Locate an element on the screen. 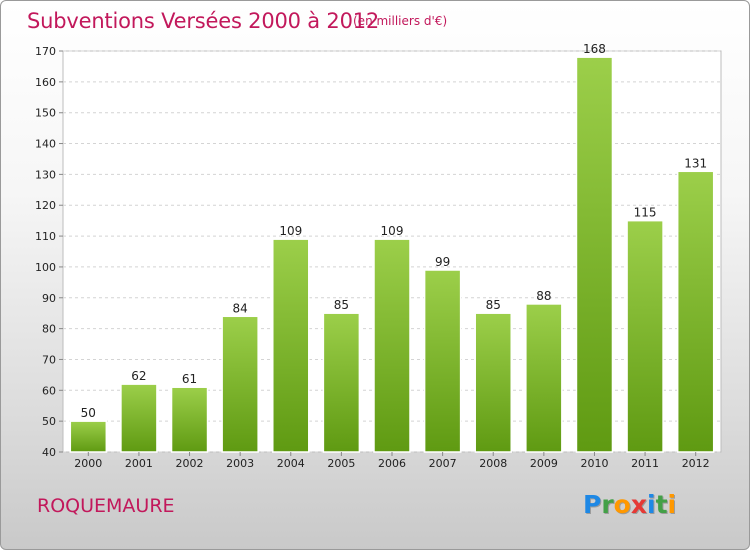 The height and width of the screenshot is (550, 750). x-tick-label: 2008 is located at coordinates (493, 463).